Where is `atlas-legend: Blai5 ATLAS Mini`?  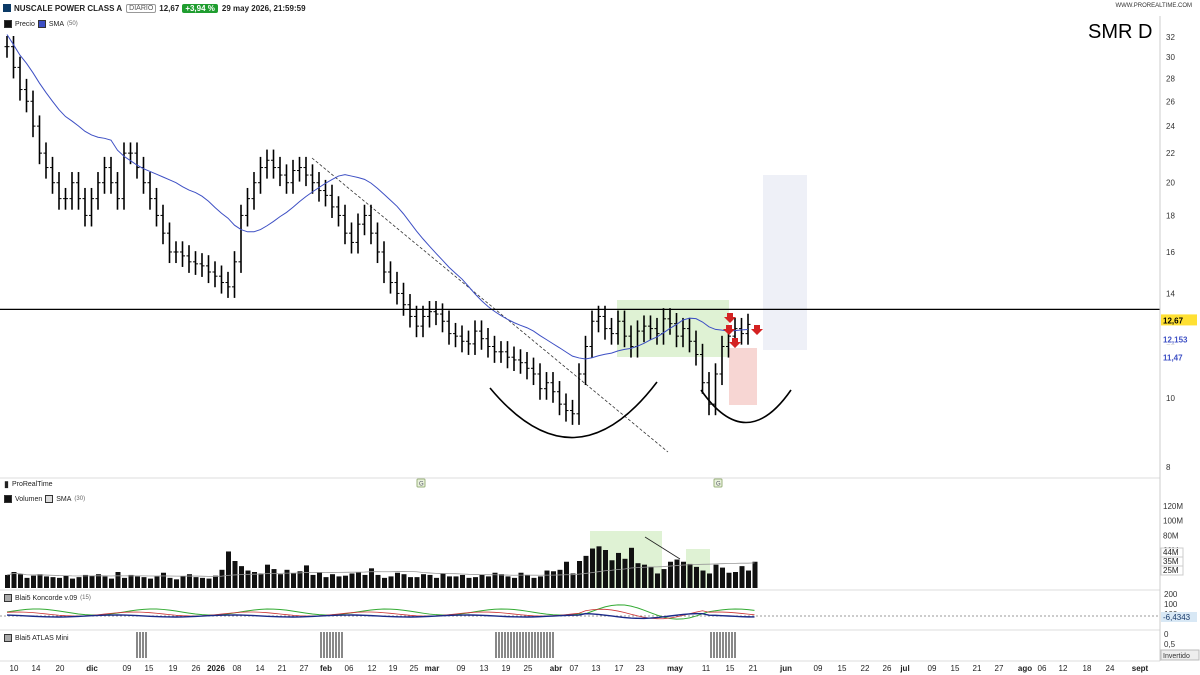
atlas-legend: Blai5 ATLAS Mini is located at coordinates (36, 638).